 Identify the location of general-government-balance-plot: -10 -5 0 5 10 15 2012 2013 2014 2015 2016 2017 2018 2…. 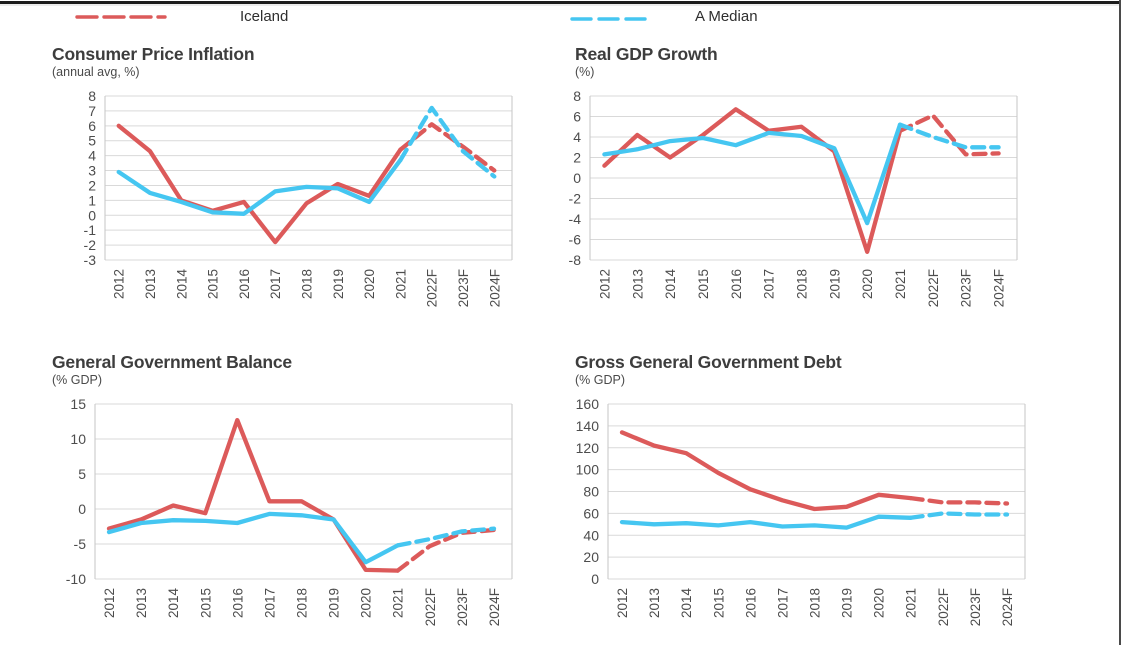
(289, 511).